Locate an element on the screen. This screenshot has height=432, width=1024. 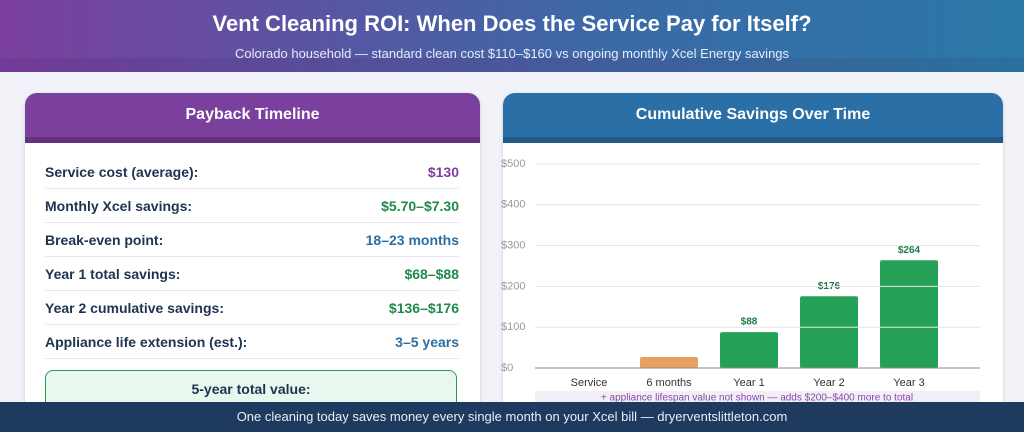
row-value: $5.70–$7.30 is located at coordinates (420, 206).